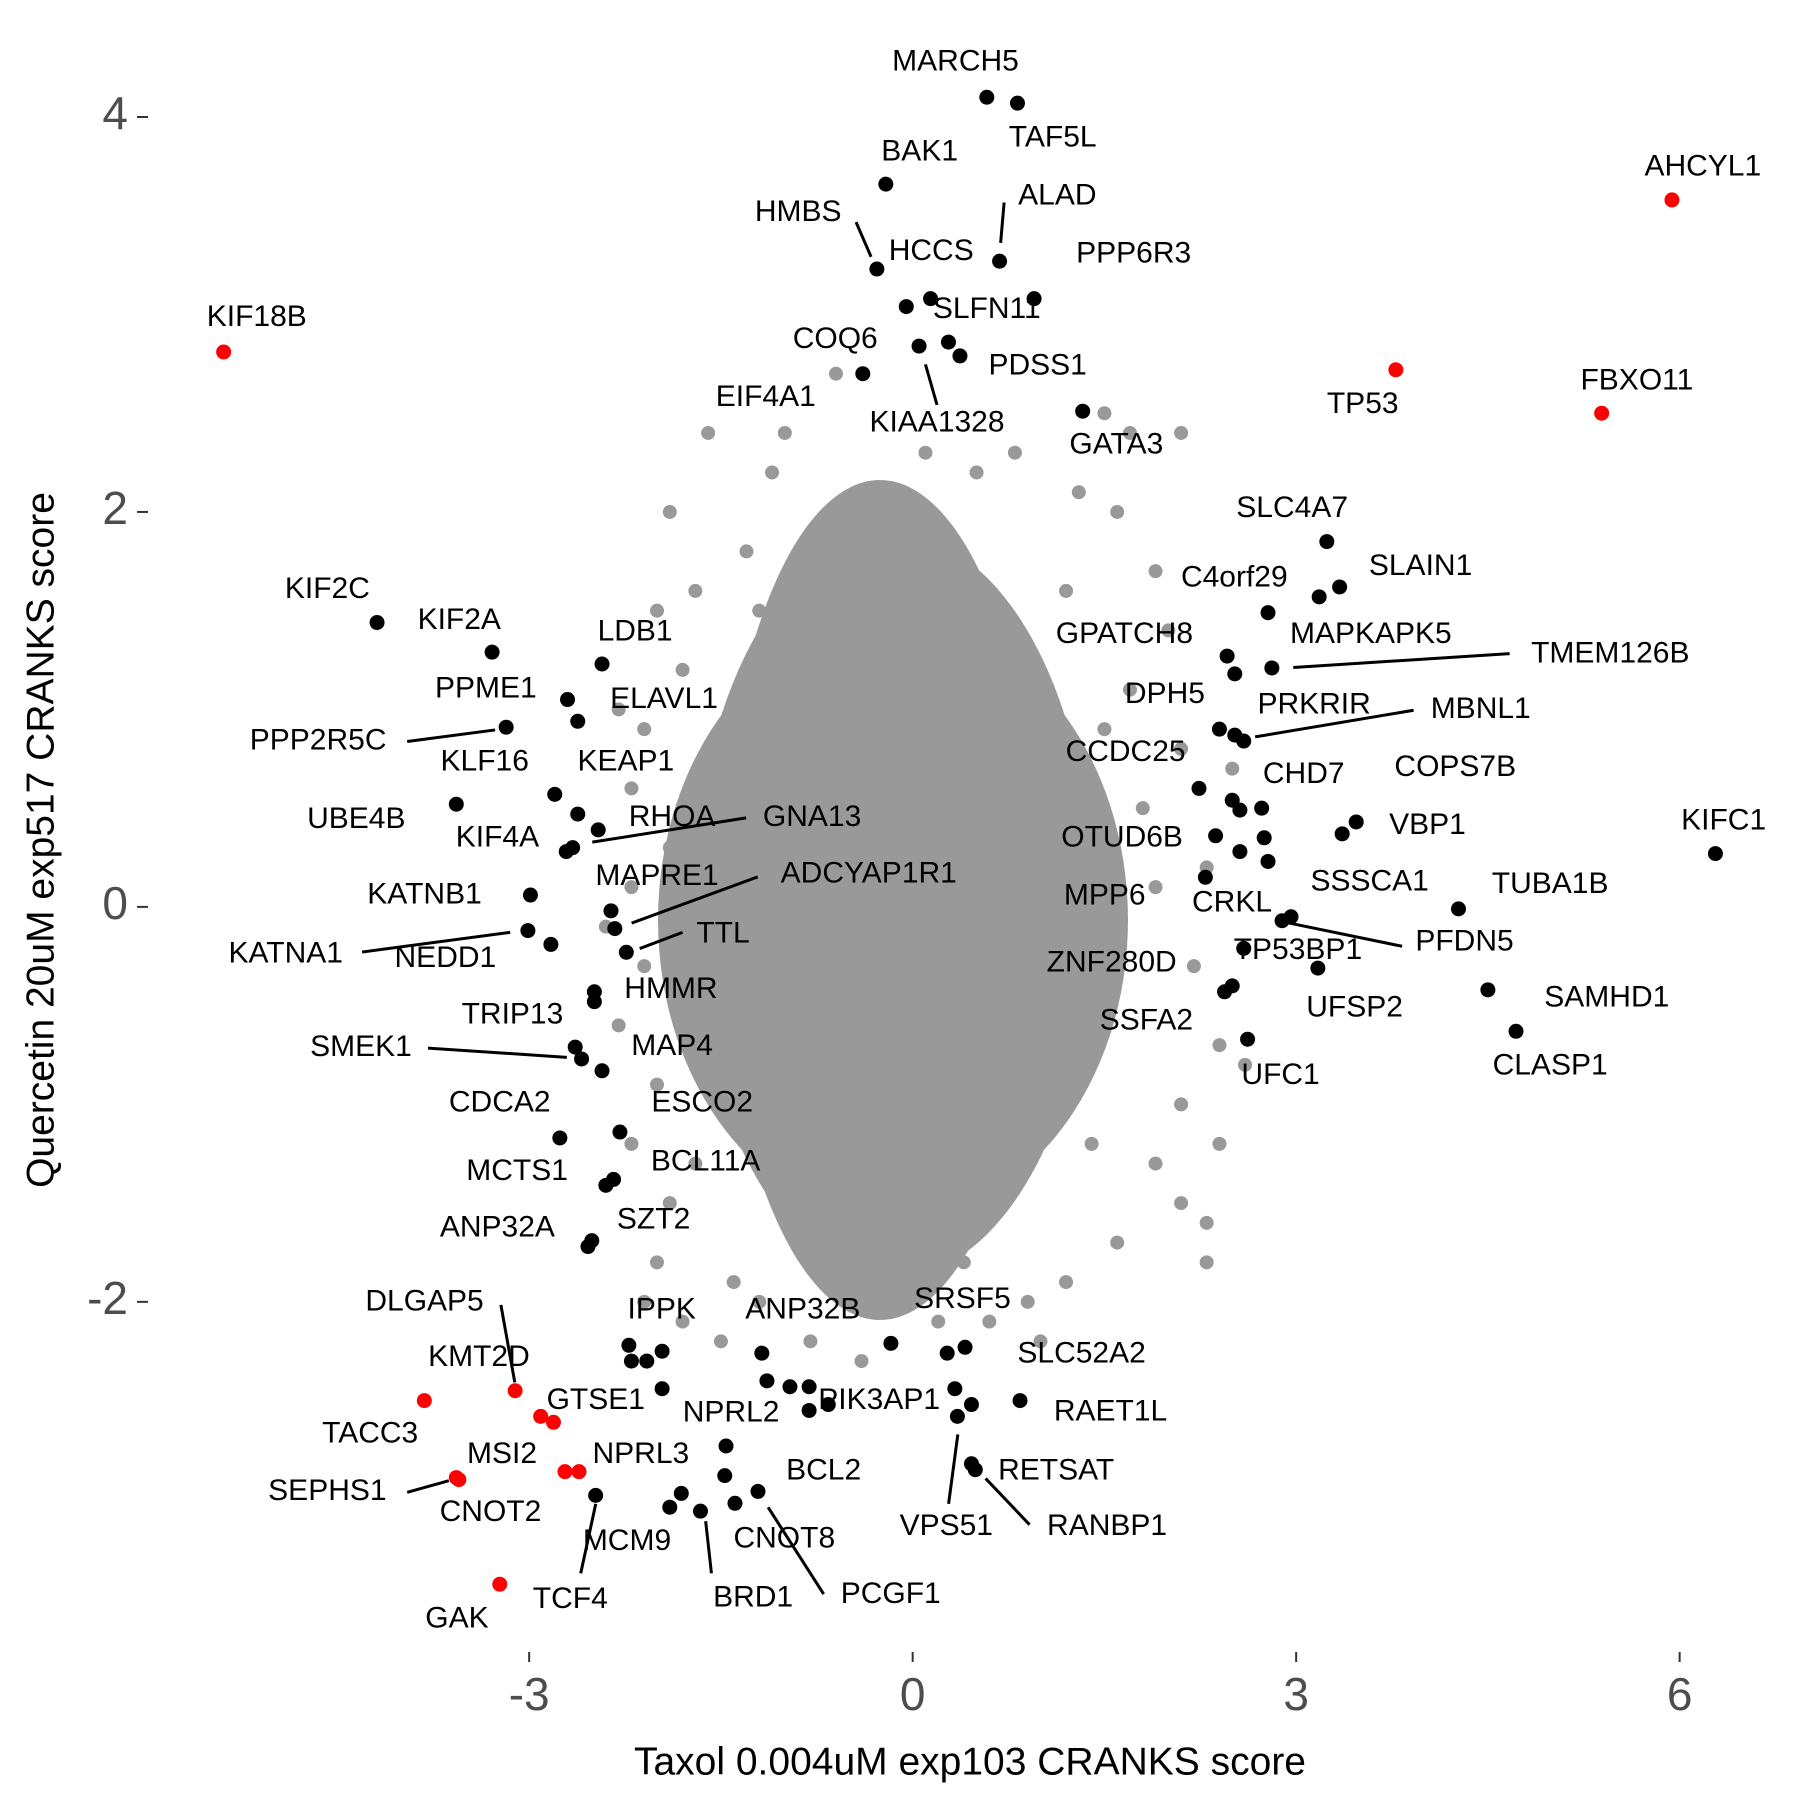 This screenshot has width=1800, height=1805. Describe the element at coordinates (370, 1432) in the screenshot. I see `point-label: TACC3` at that location.